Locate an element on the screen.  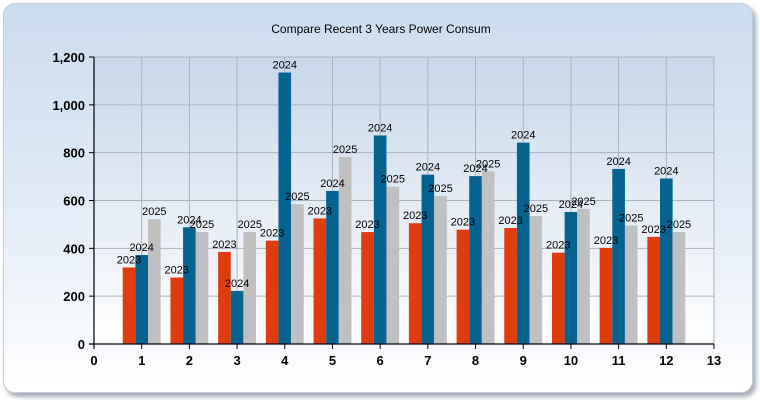
x-tick-label: 8 is located at coordinates (475, 360).